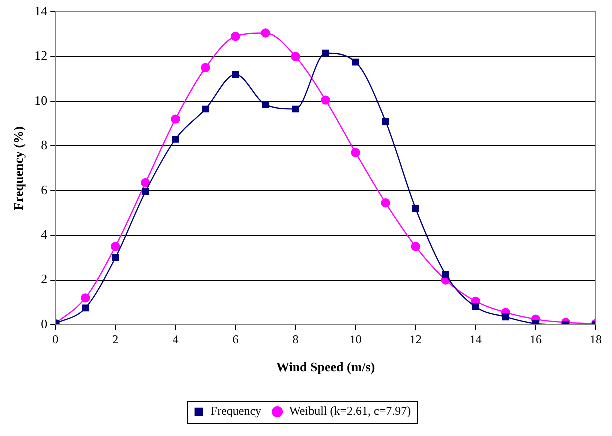 Image resolution: width=612 pixels, height=436 pixels. Describe the element at coordinates (175, 339) in the screenshot. I see `x-tick-label: 4` at that location.